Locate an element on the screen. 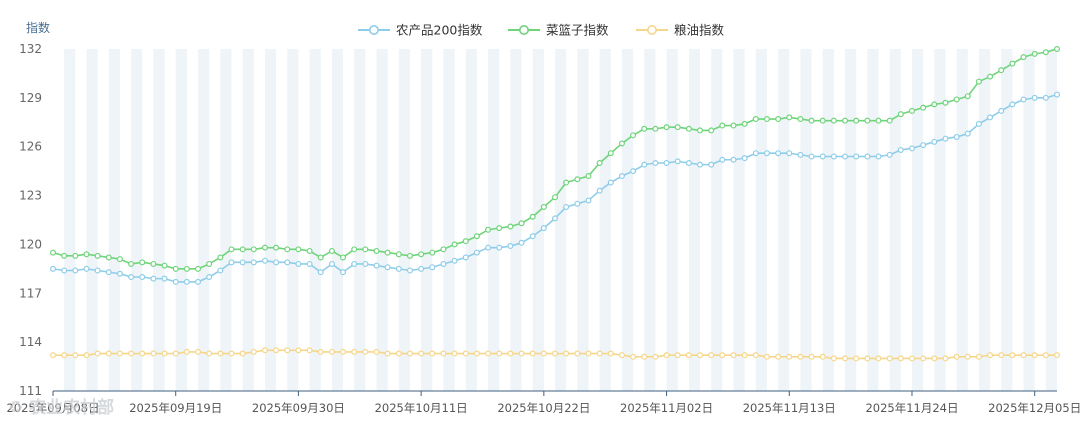 The height and width of the screenshot is (430, 1080). legend-item: 农产品200指数 is located at coordinates (420, 30).